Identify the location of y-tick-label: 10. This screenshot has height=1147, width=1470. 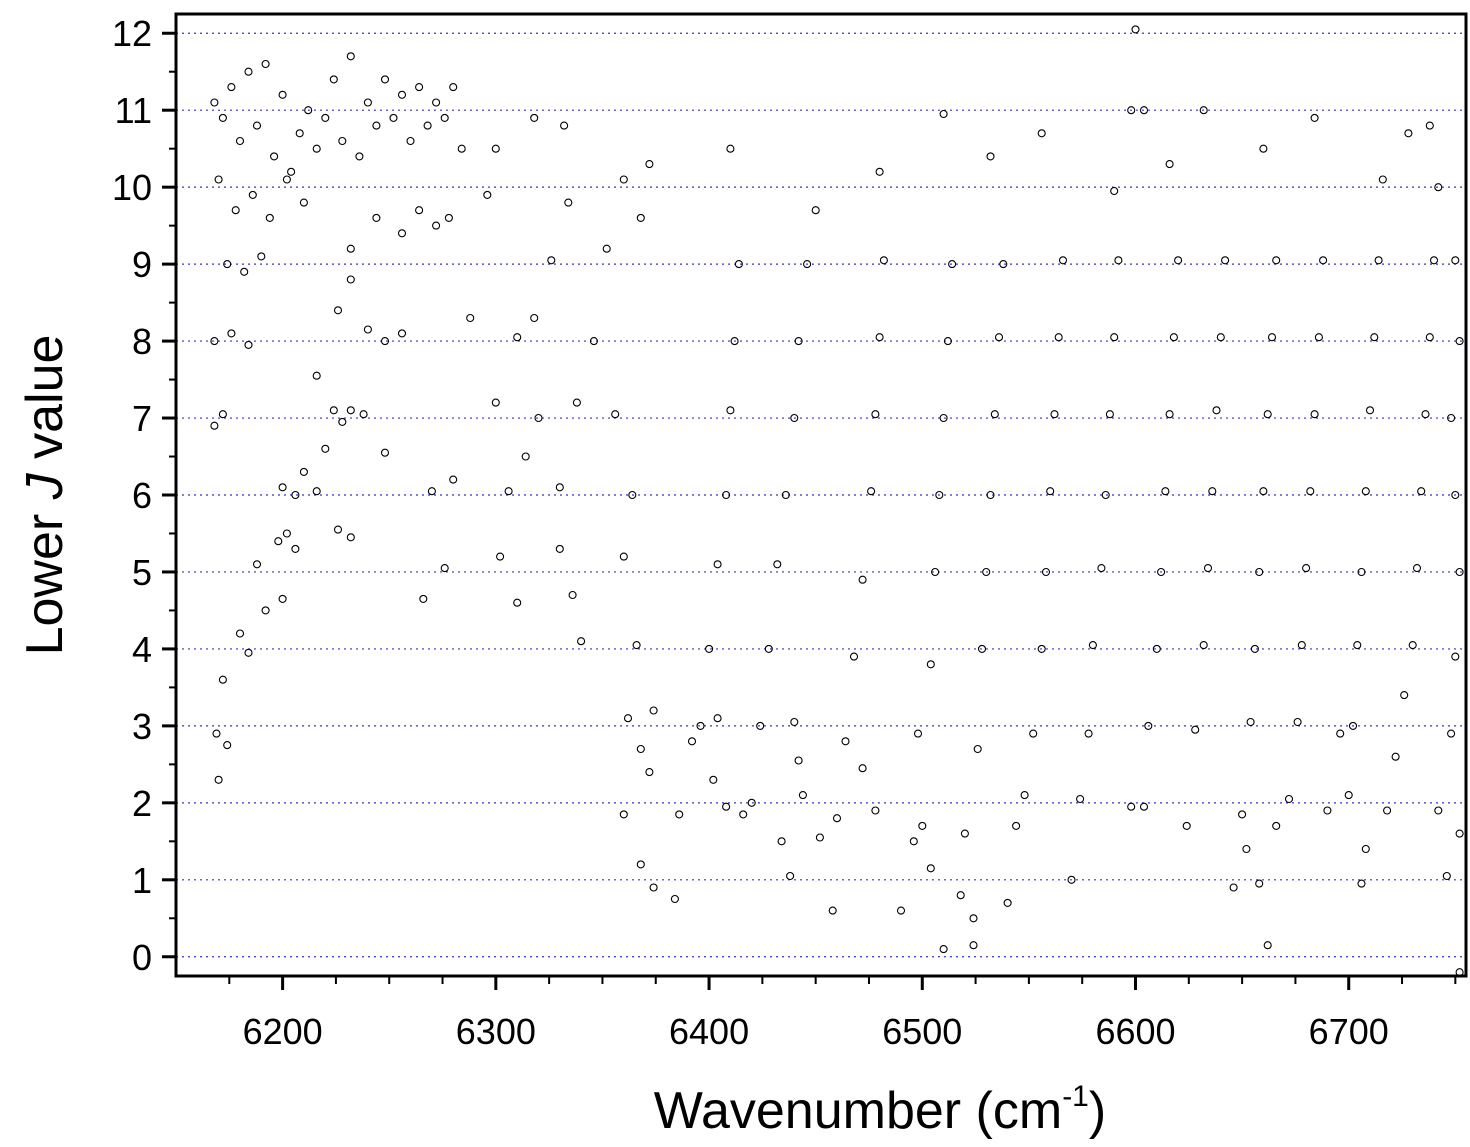
(132, 187).